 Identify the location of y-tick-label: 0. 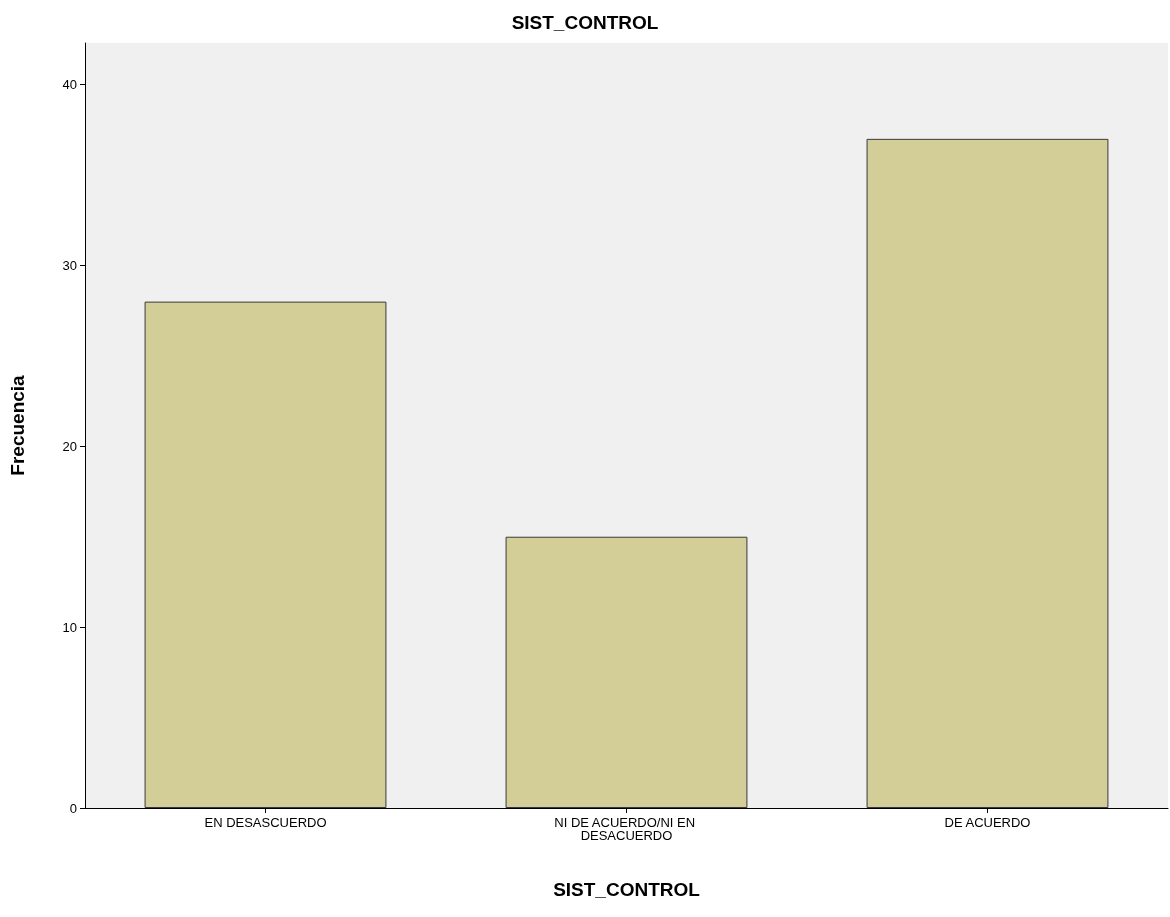
(73, 808).